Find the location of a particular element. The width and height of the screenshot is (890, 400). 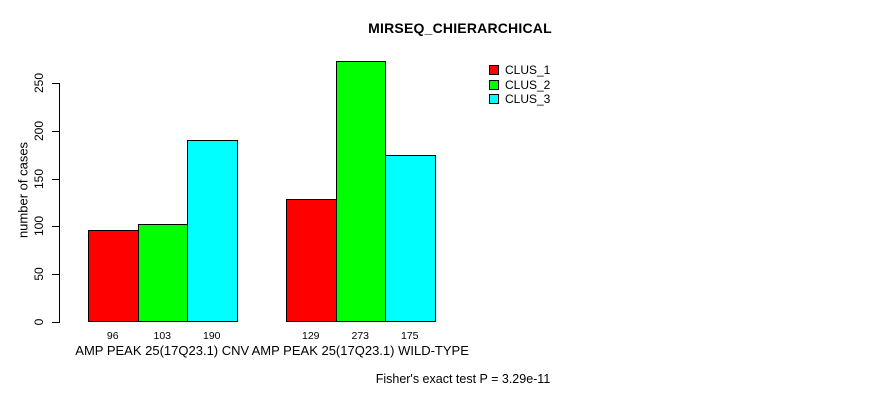

y-axis-title: number of cases is located at coordinates (23, 190).